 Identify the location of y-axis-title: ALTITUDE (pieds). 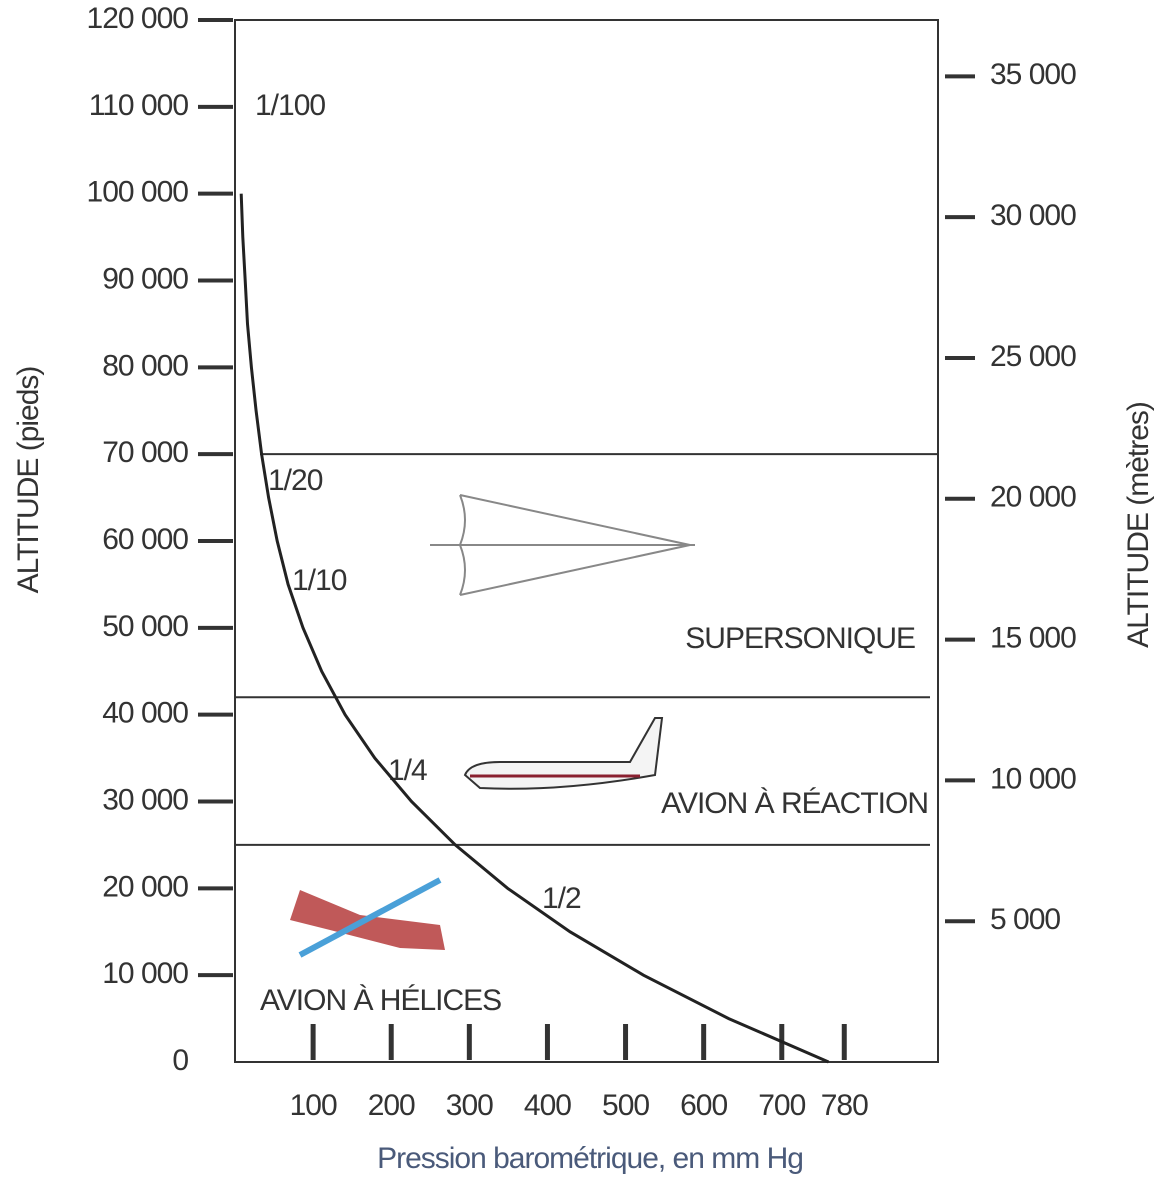
(28, 480).